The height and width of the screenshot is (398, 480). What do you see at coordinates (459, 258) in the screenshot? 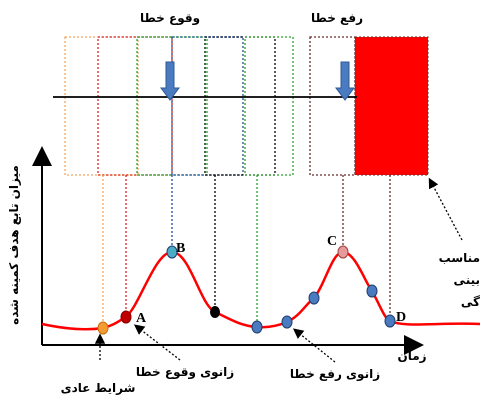
I see `side-note: مناسب` at bounding box center [459, 258].